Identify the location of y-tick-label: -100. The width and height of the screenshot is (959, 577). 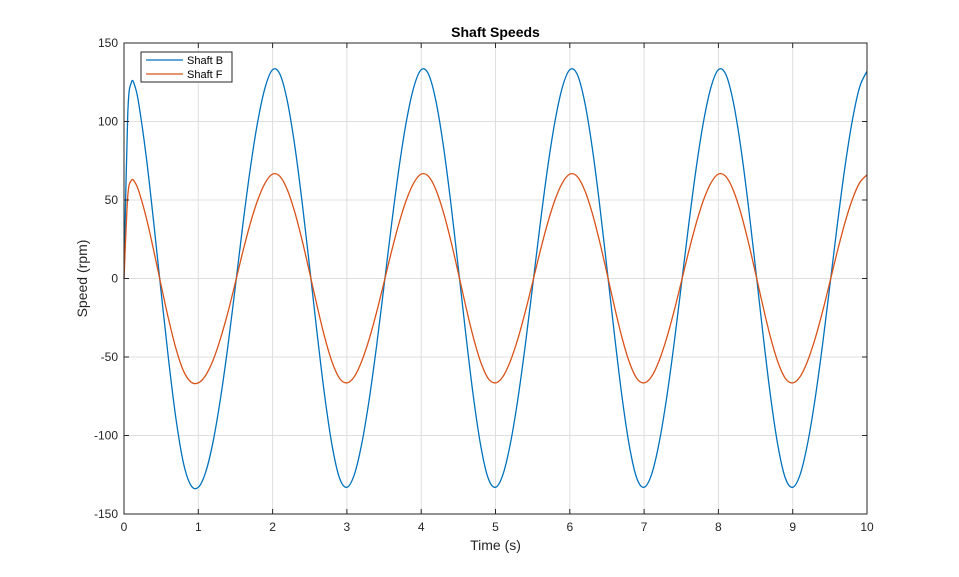
(106, 436).